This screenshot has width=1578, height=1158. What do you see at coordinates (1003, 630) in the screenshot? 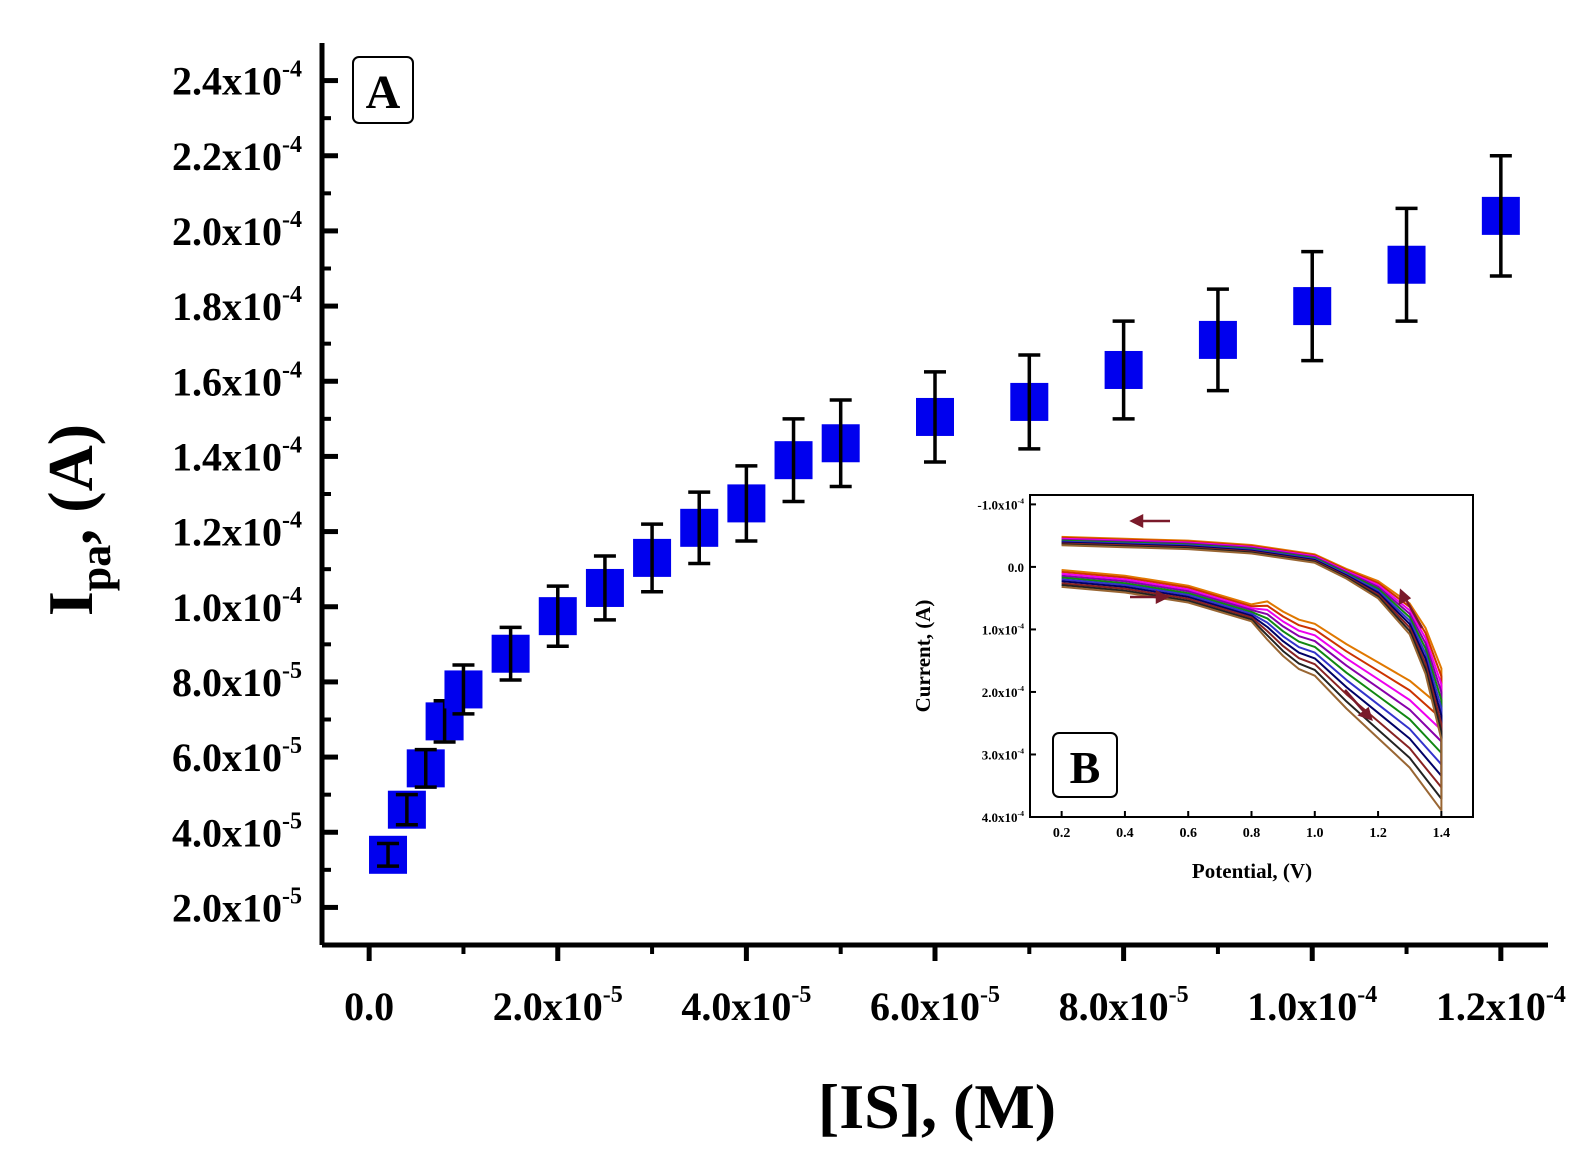
I see `inset-y-tick-label: 1.0x10⁻⁴` at bounding box center [1003, 630].